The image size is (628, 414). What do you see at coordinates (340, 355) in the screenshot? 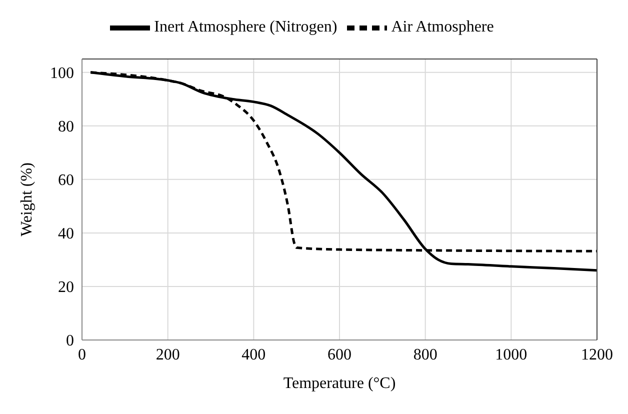
I see `x-tick-label: 600` at bounding box center [340, 355].